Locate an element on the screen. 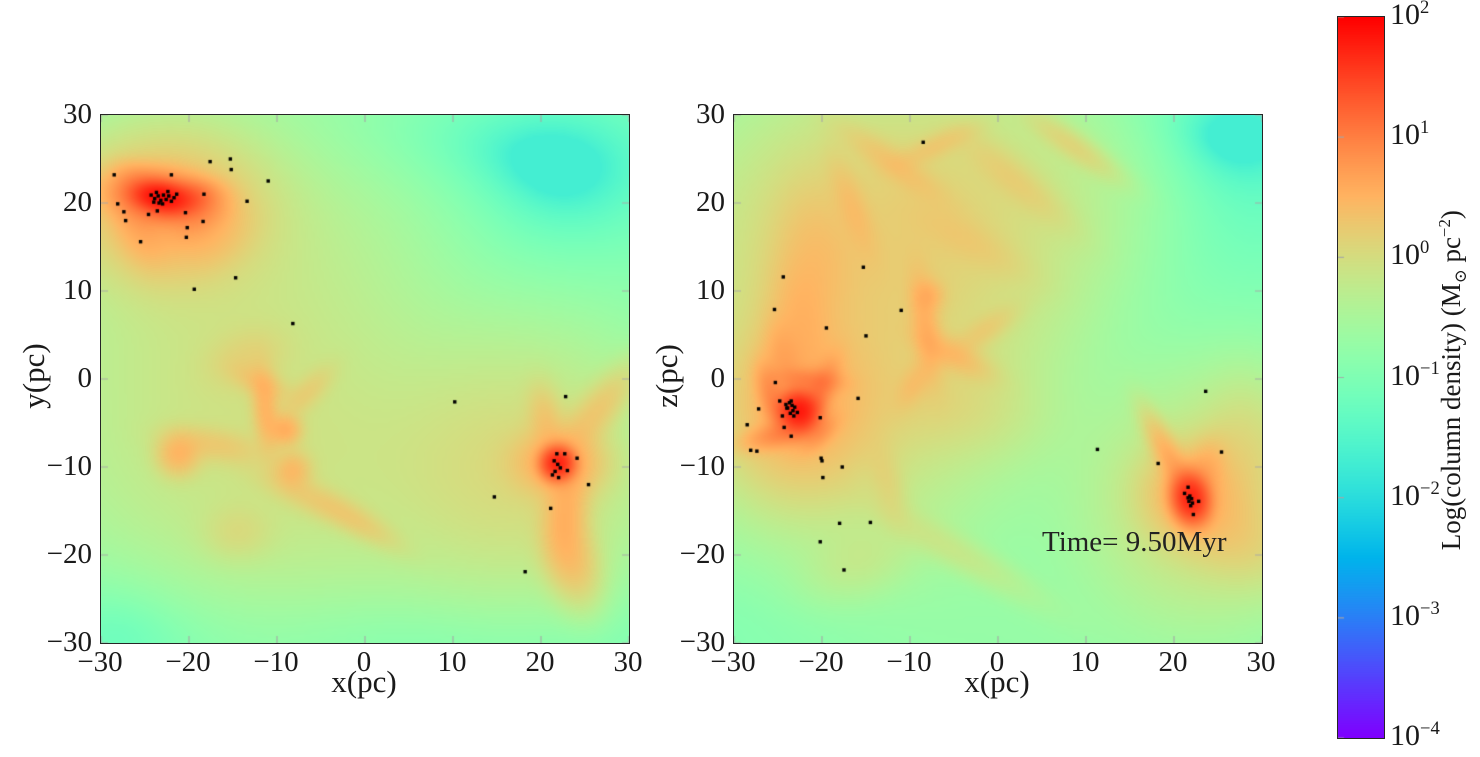  x-axis-label-right: x(pc) is located at coordinates (997, 681).